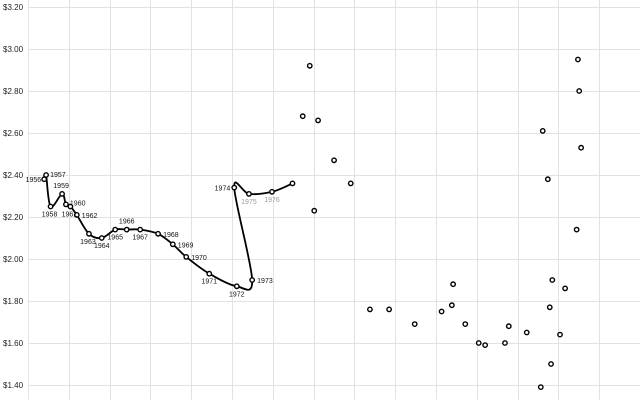  What do you see at coordinates (13, 133) in the screenshot?
I see `y-tick-label: $2.60` at bounding box center [13, 133].